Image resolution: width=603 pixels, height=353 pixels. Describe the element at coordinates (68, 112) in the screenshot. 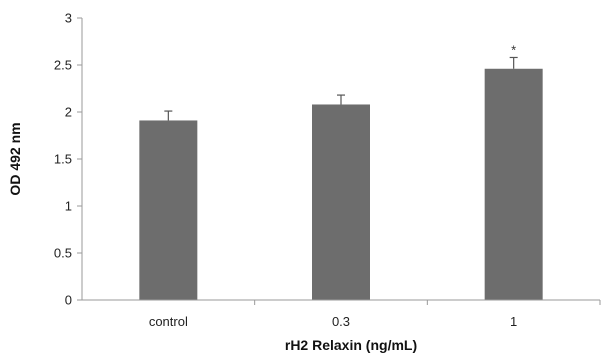

I see `y-tick-label: 2` at that location.